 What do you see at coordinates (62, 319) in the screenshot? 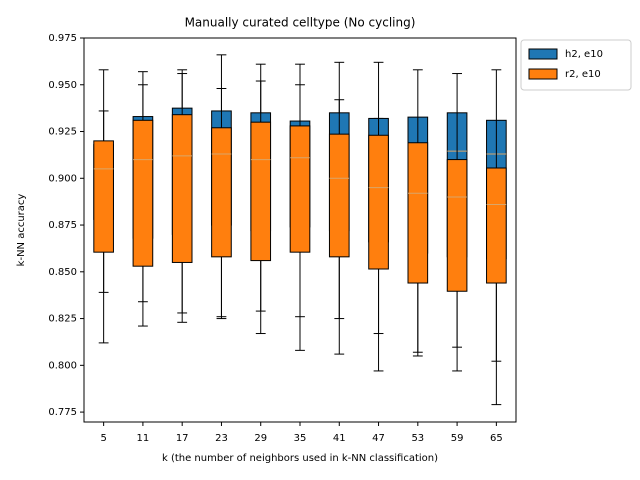
I see `y-tick-label: 0.825` at bounding box center [62, 319].